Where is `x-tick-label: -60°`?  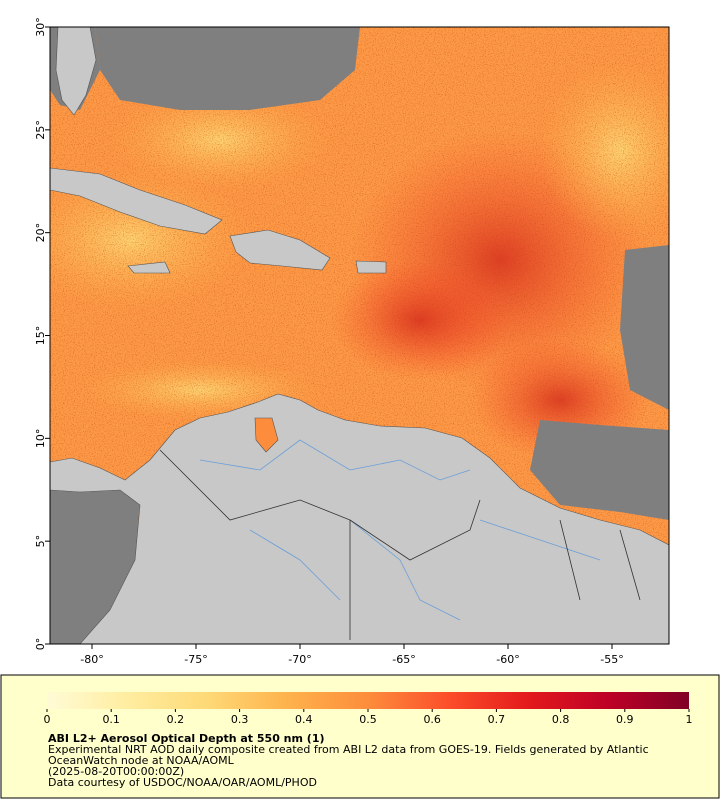
x-tick-label: -60° is located at coordinates (507, 659).